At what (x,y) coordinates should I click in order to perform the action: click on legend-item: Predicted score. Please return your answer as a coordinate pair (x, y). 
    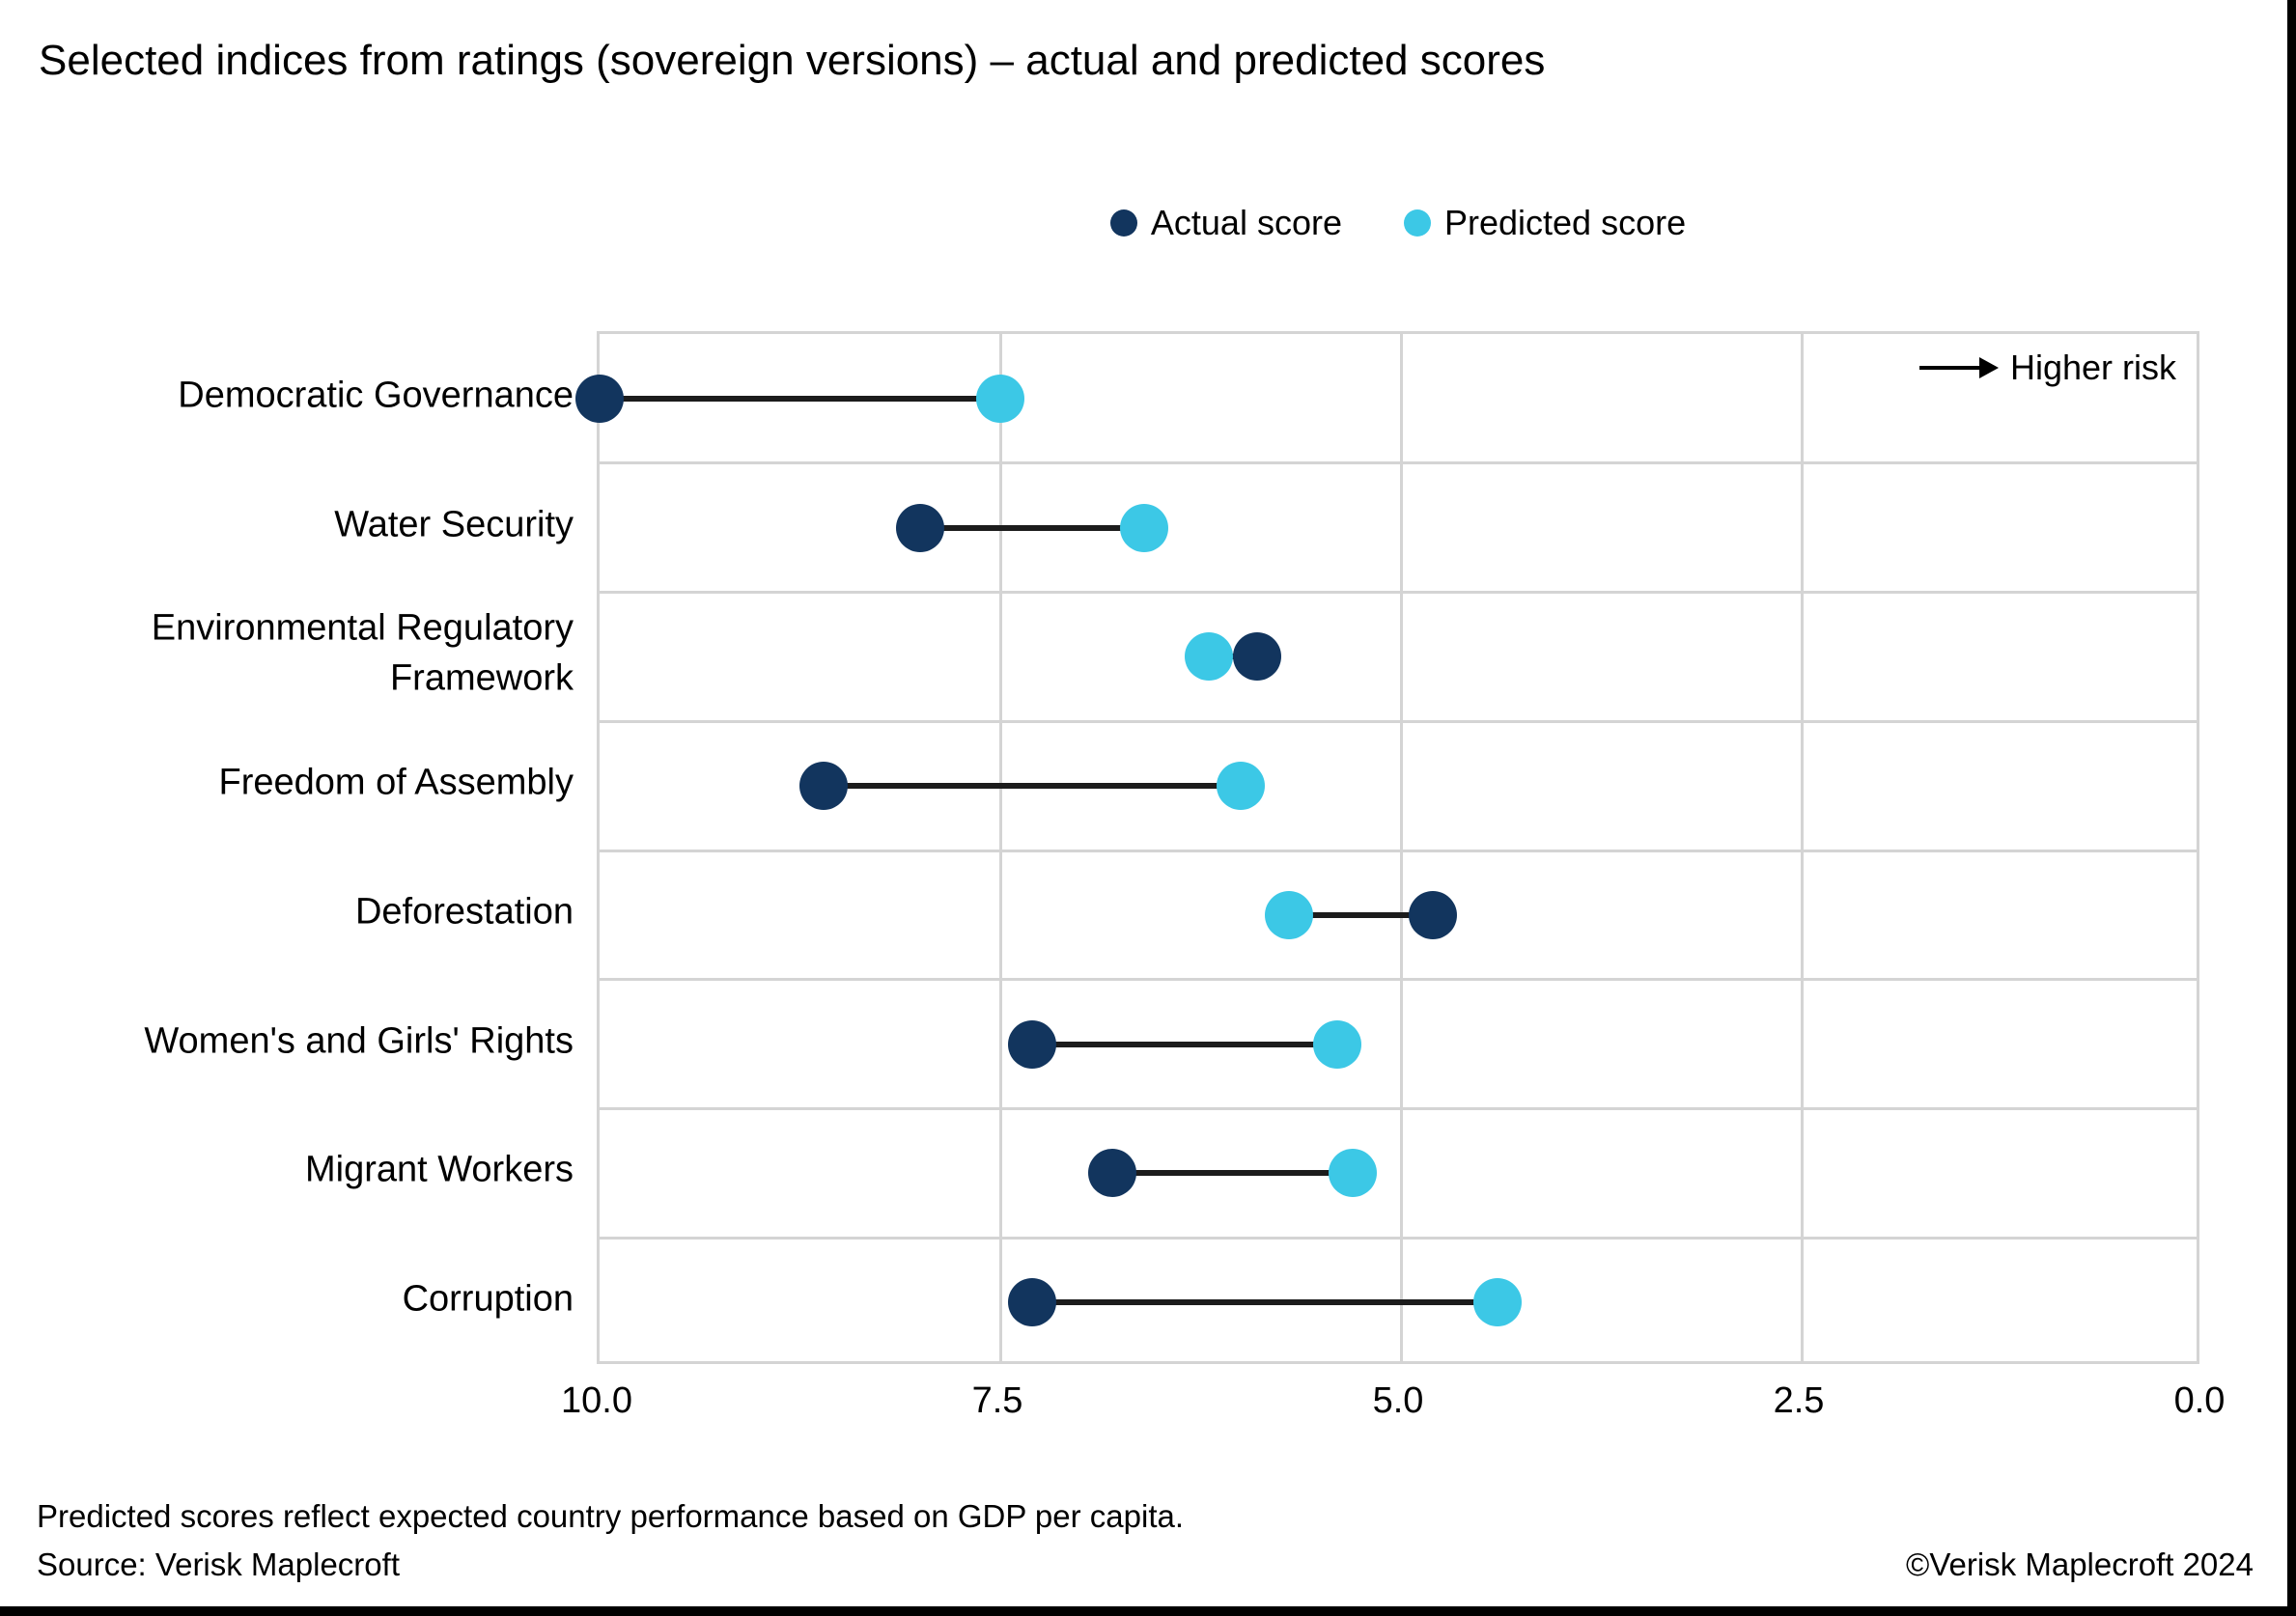
    Looking at the image, I should click on (1545, 223).